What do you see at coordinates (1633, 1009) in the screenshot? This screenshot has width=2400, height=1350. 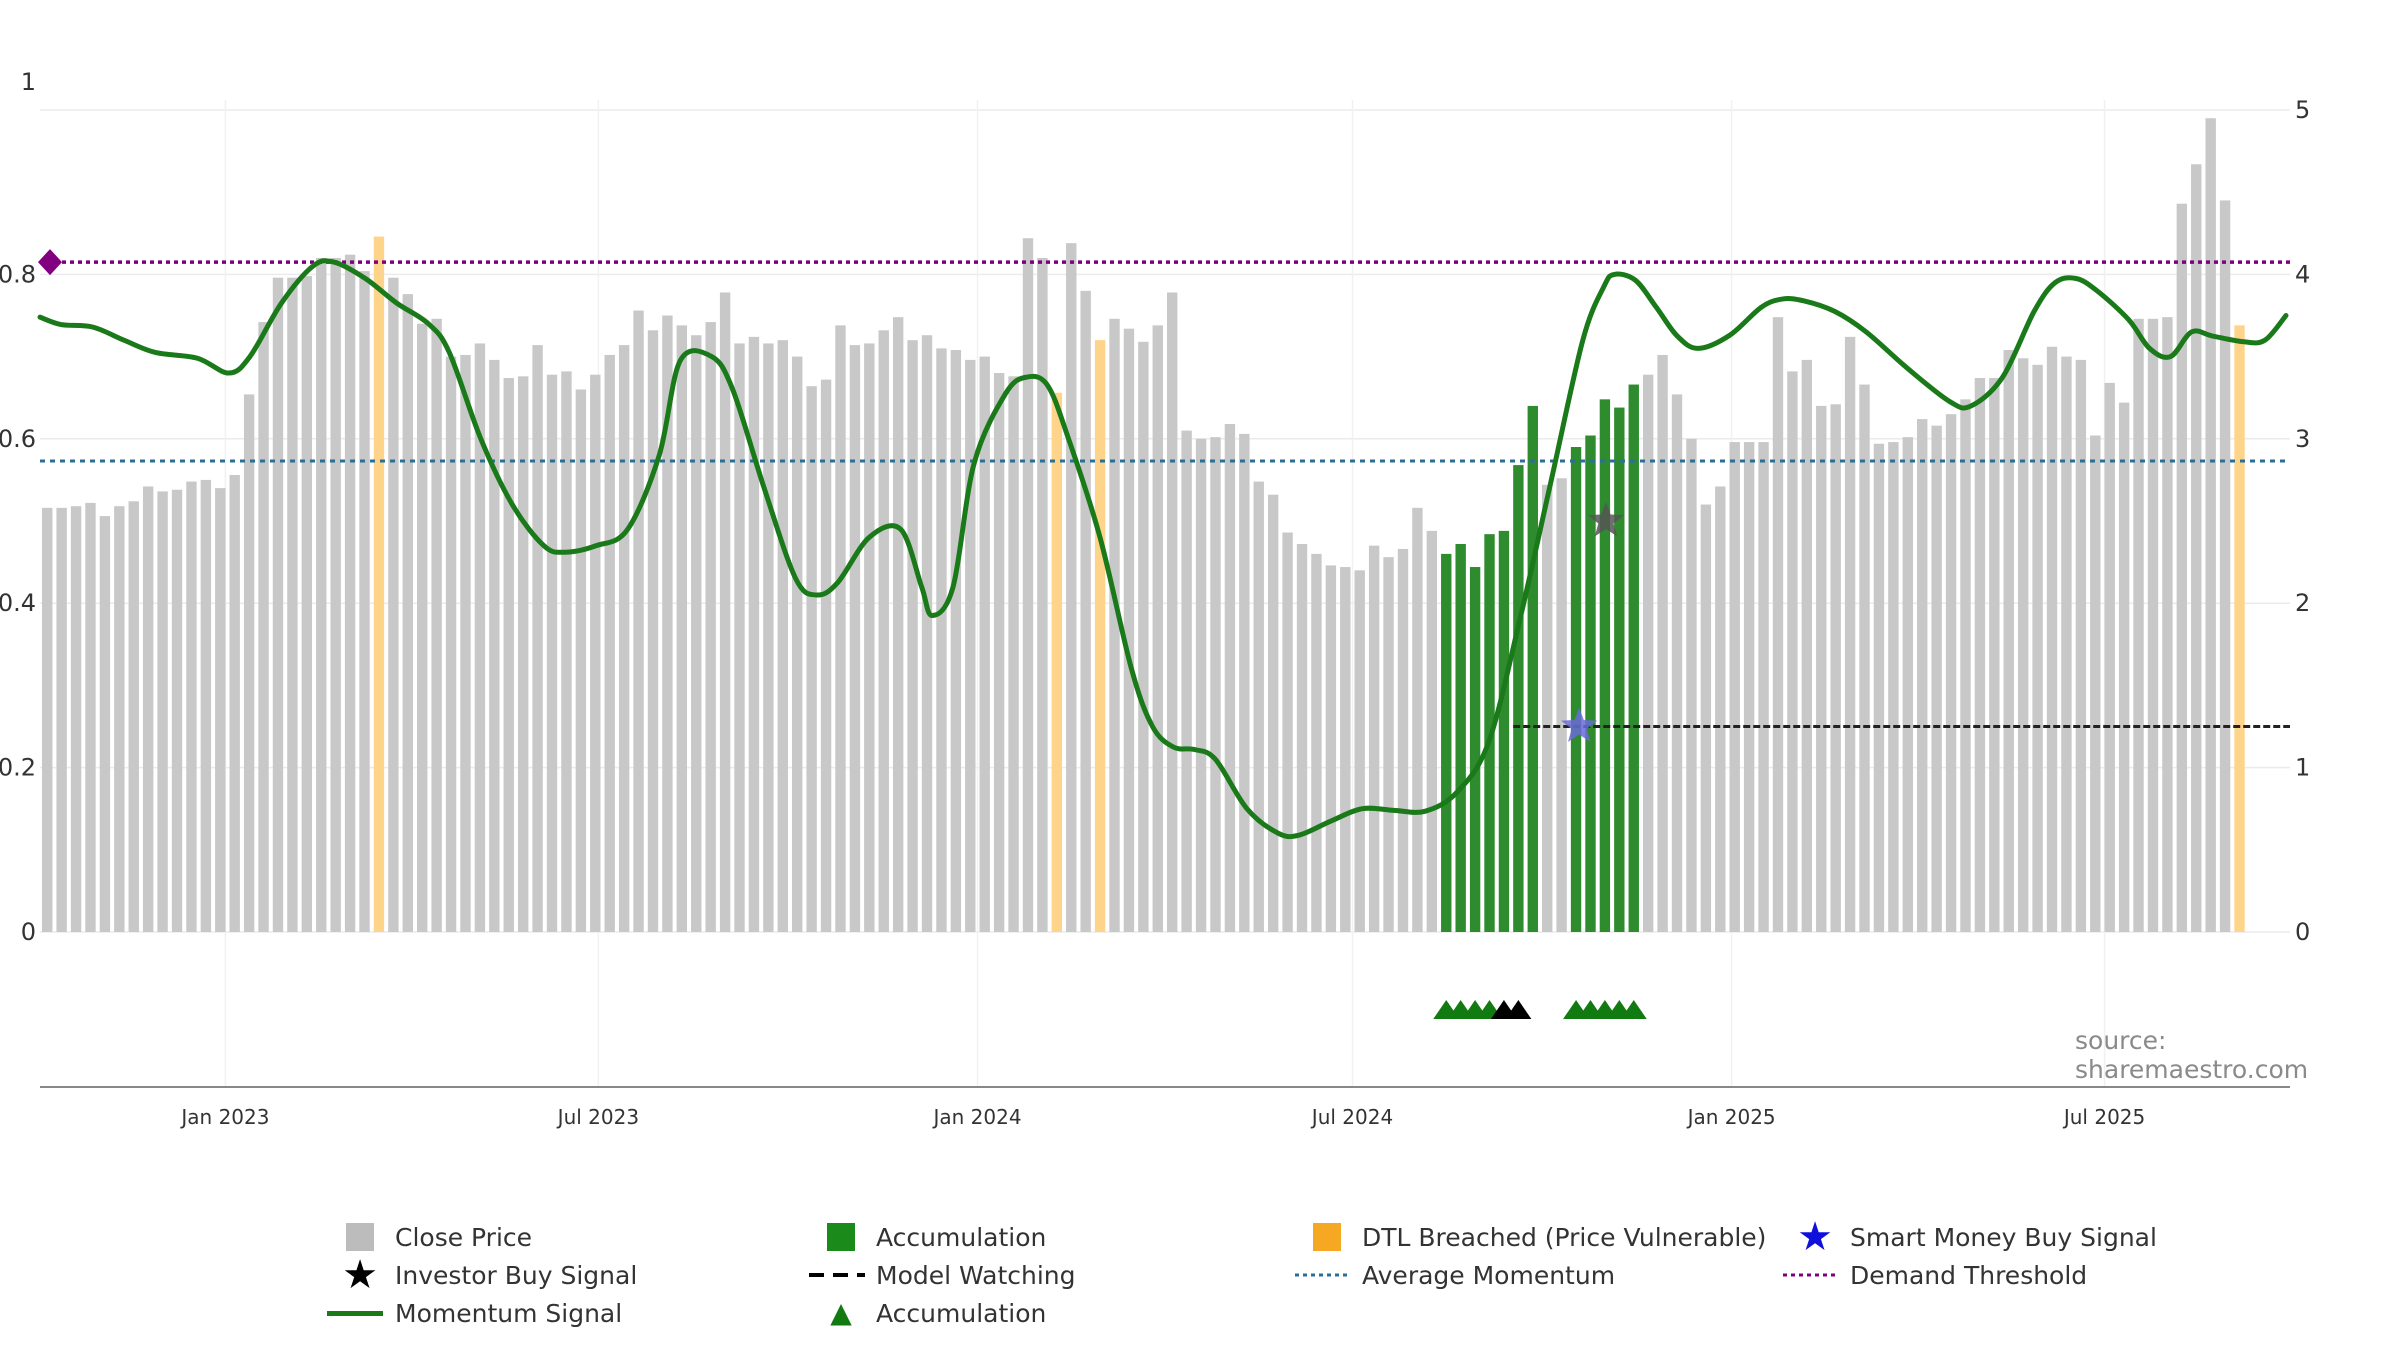 I see `accumulation-triangle` at bounding box center [1633, 1009].